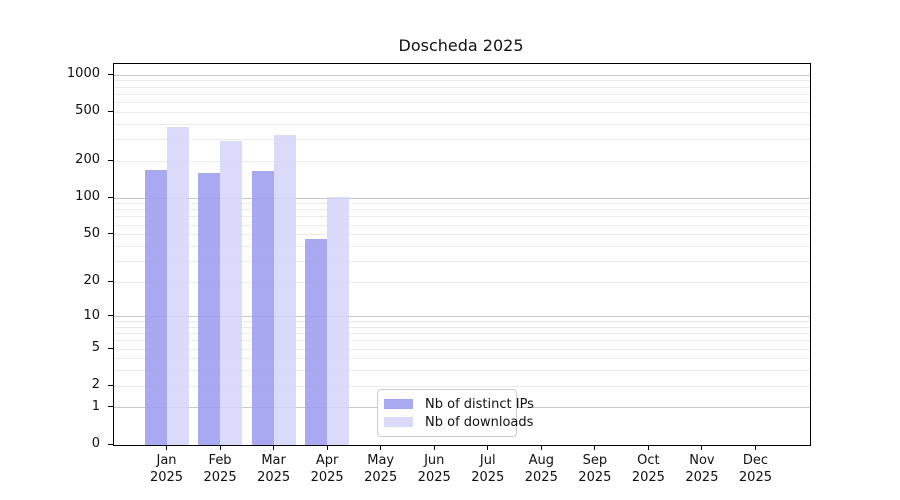 This screenshot has width=900, height=500. Describe the element at coordinates (434, 469) in the screenshot. I see `x-tick-label: Jun 2025` at that location.